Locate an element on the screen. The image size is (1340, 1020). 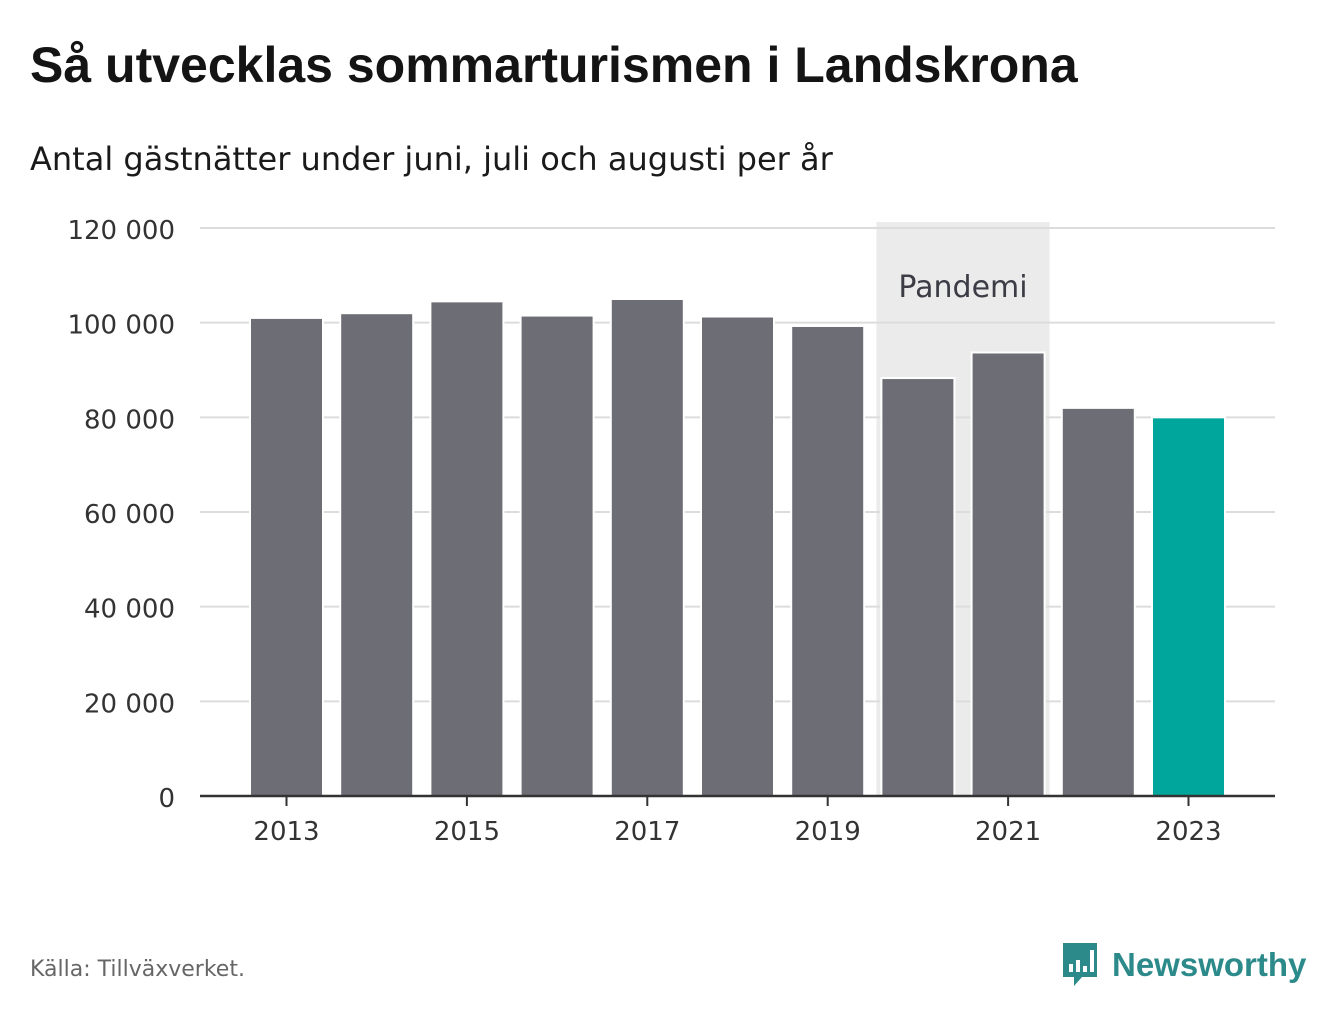
chart-title: Så utvecklas sommarturismen i Landskrona is located at coordinates (554, 65).